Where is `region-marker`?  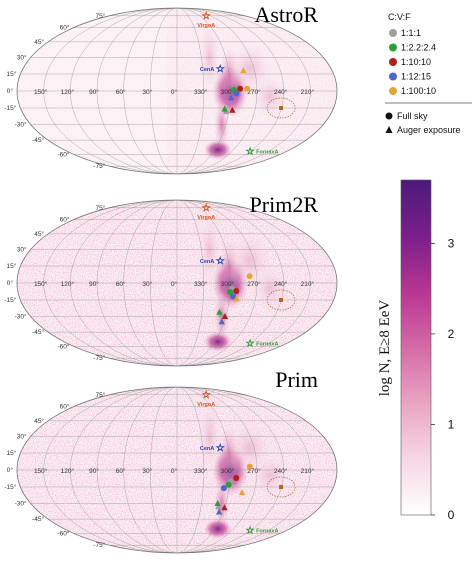 region-marker is located at coordinates (281, 299).